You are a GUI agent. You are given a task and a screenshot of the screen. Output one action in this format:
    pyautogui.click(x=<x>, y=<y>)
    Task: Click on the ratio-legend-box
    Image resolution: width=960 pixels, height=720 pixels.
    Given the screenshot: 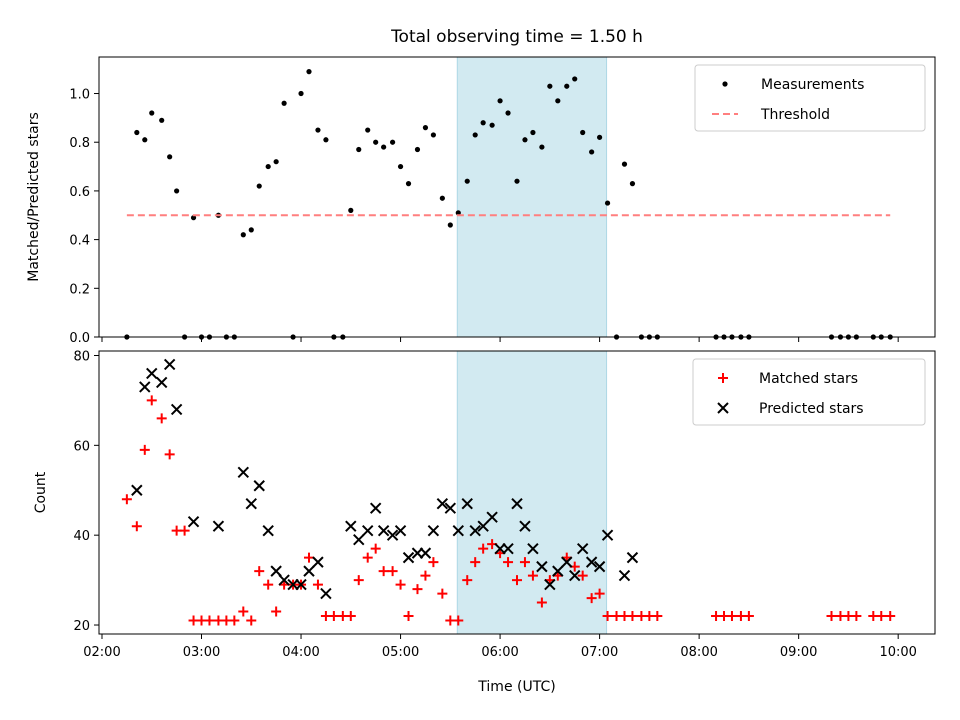 What is the action you would take?
    pyautogui.click(x=810, y=98)
    